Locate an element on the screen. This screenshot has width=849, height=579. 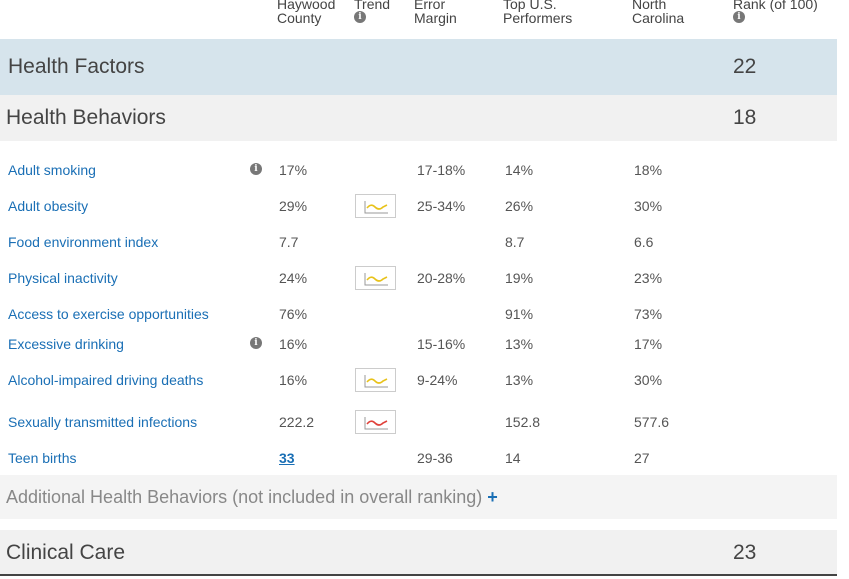
county-value: 76% is located at coordinates (293, 314).